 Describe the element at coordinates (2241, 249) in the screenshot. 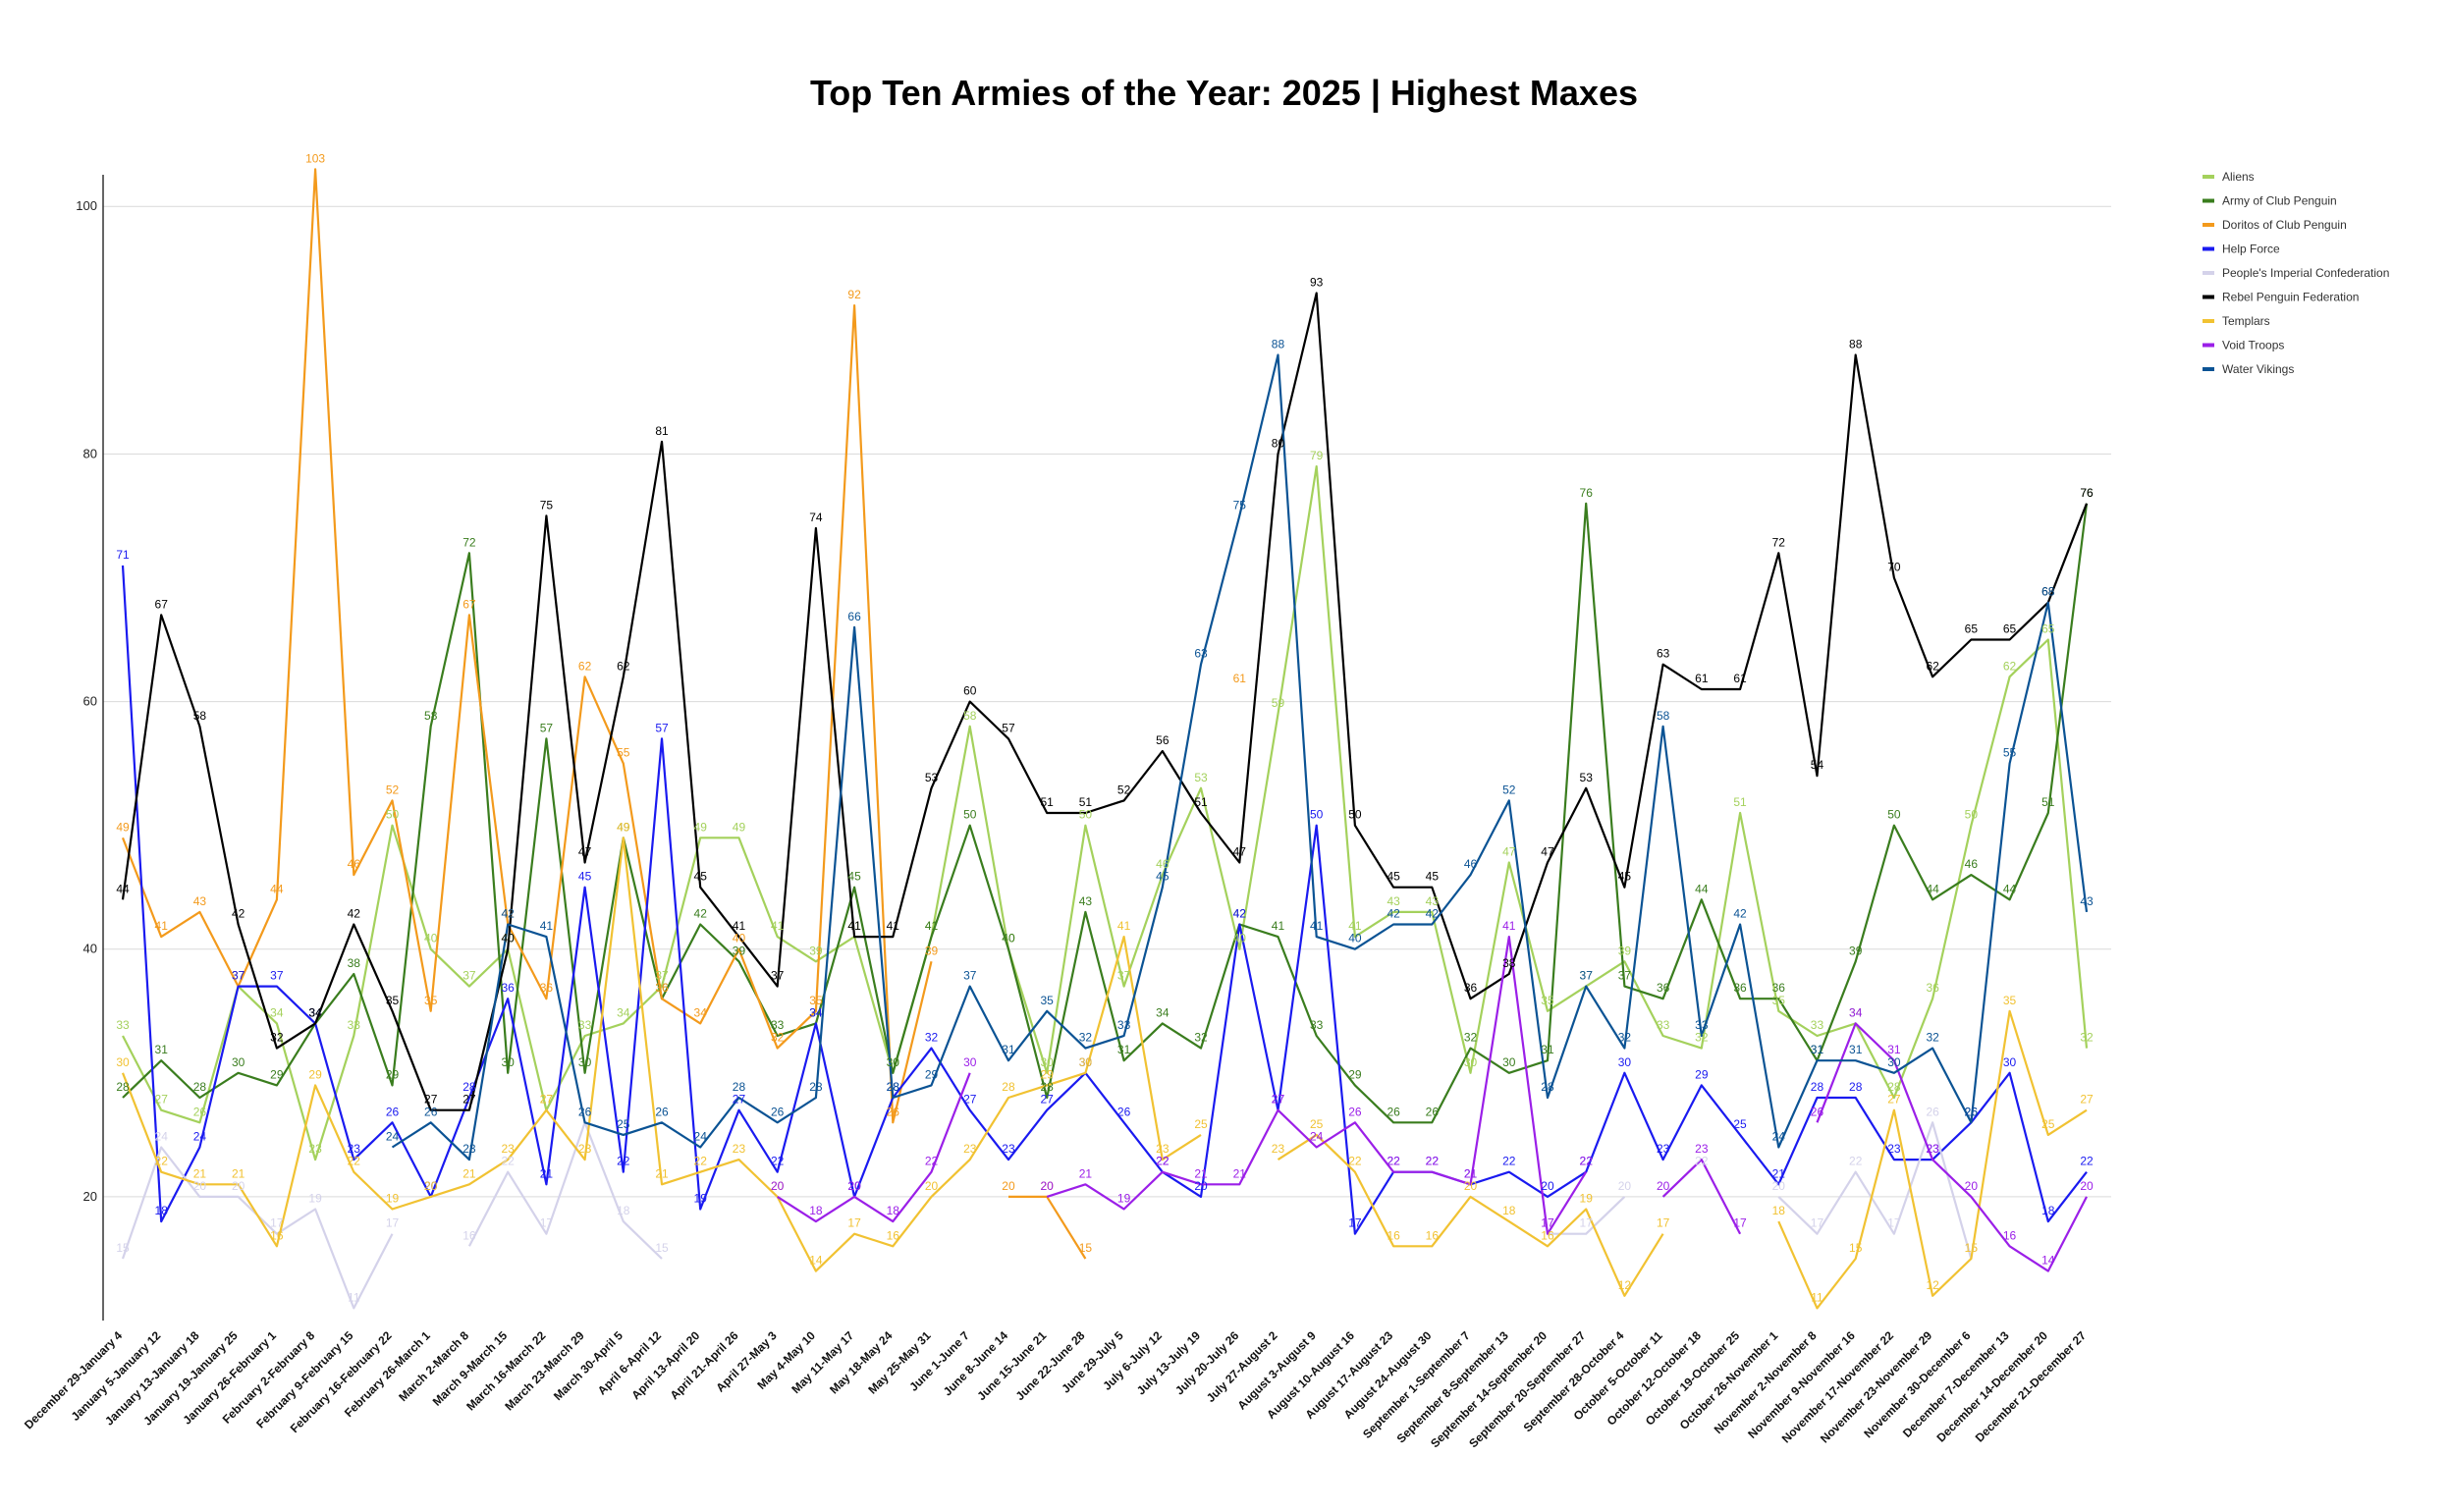

I see `legend-item-help-force: Help Force` at that location.